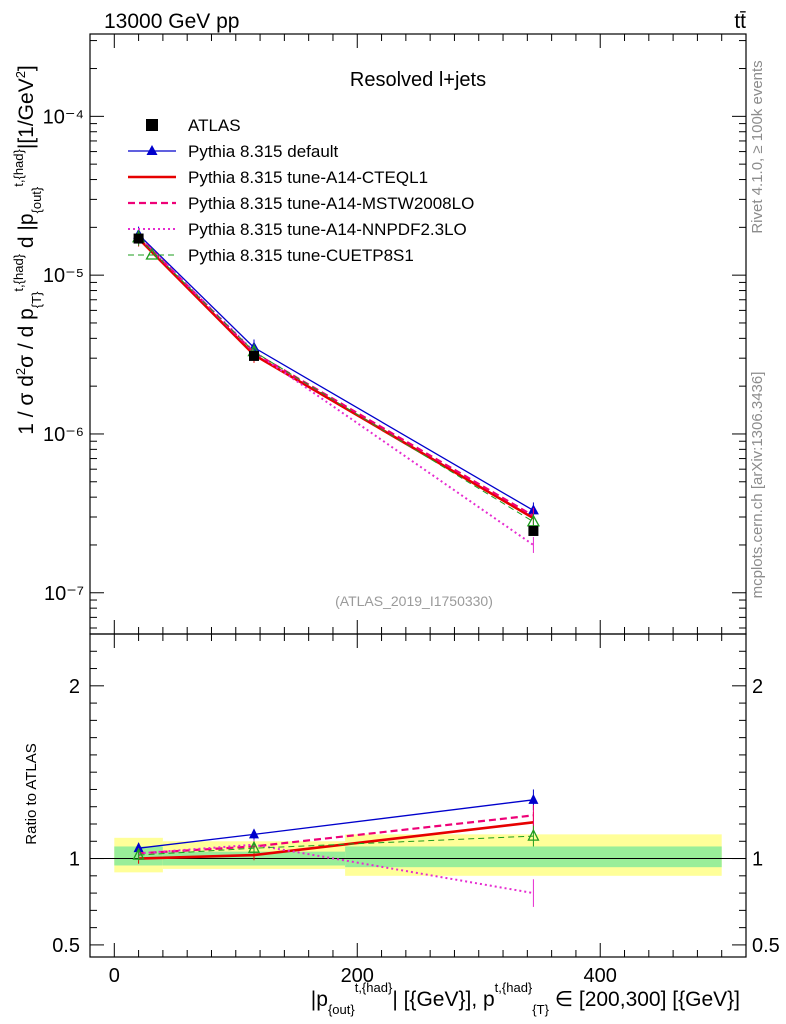  What do you see at coordinates (64, 594) in the screenshot?
I see `main-y-tick-label: 10⁻⁷` at bounding box center [64, 594].